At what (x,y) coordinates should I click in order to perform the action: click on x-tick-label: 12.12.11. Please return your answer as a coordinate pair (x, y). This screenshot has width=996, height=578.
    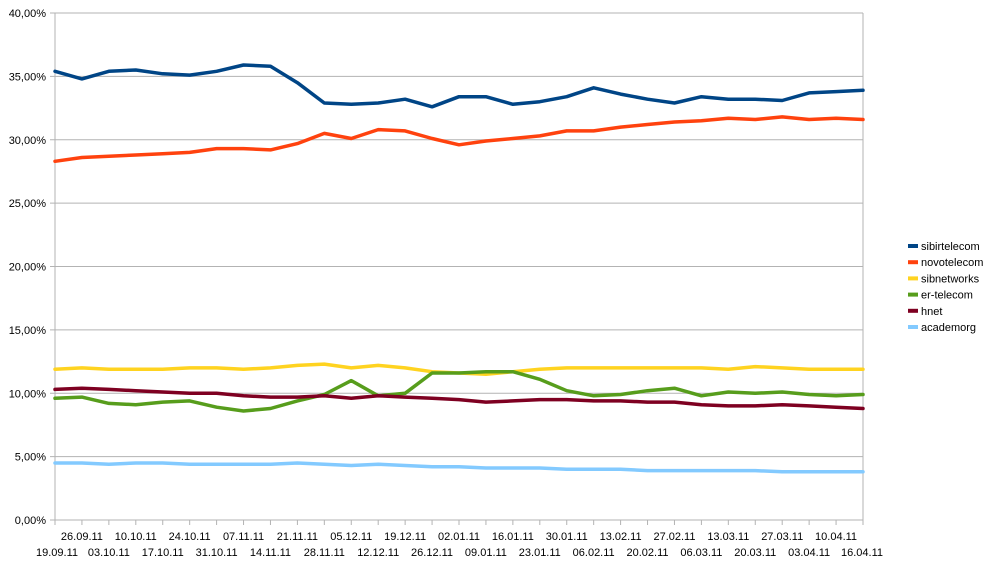
    Looking at the image, I should click on (378, 553).